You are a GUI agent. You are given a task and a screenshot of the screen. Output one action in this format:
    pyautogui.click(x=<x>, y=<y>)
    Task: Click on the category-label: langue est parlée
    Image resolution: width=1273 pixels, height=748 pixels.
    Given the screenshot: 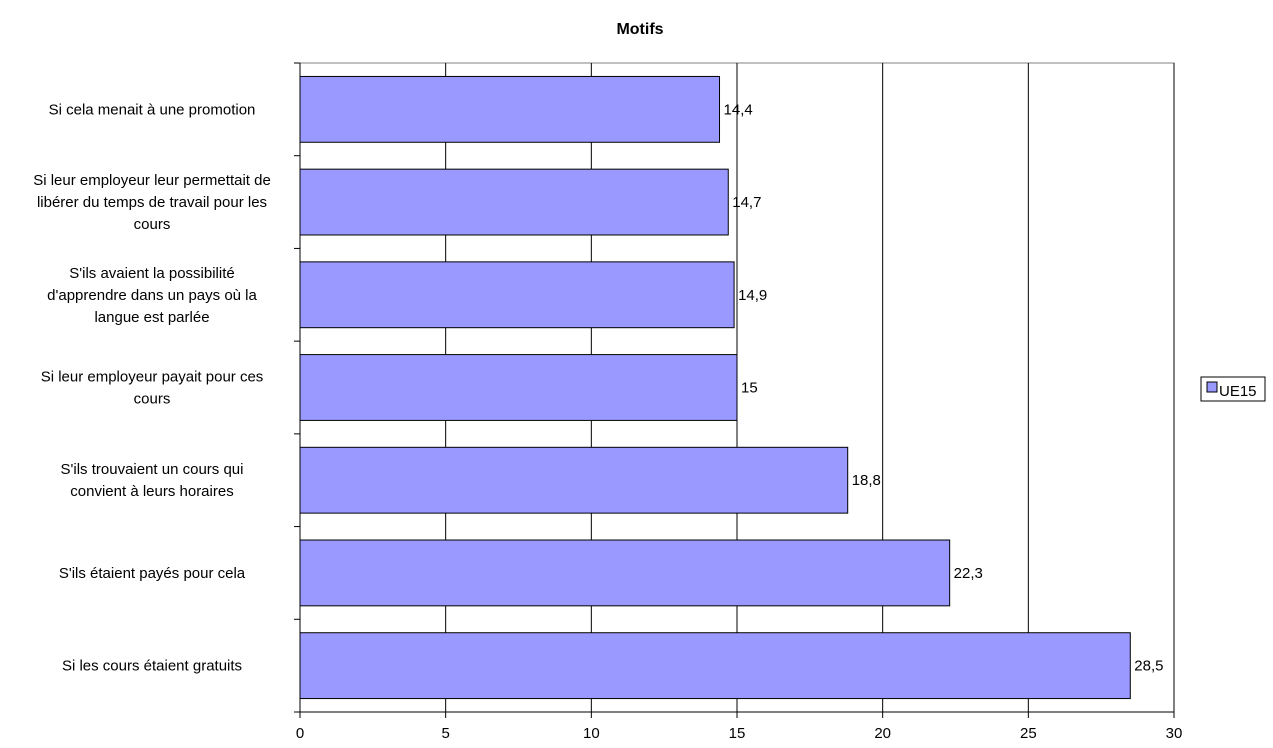 What is the action you would take?
    pyautogui.click(x=151, y=317)
    